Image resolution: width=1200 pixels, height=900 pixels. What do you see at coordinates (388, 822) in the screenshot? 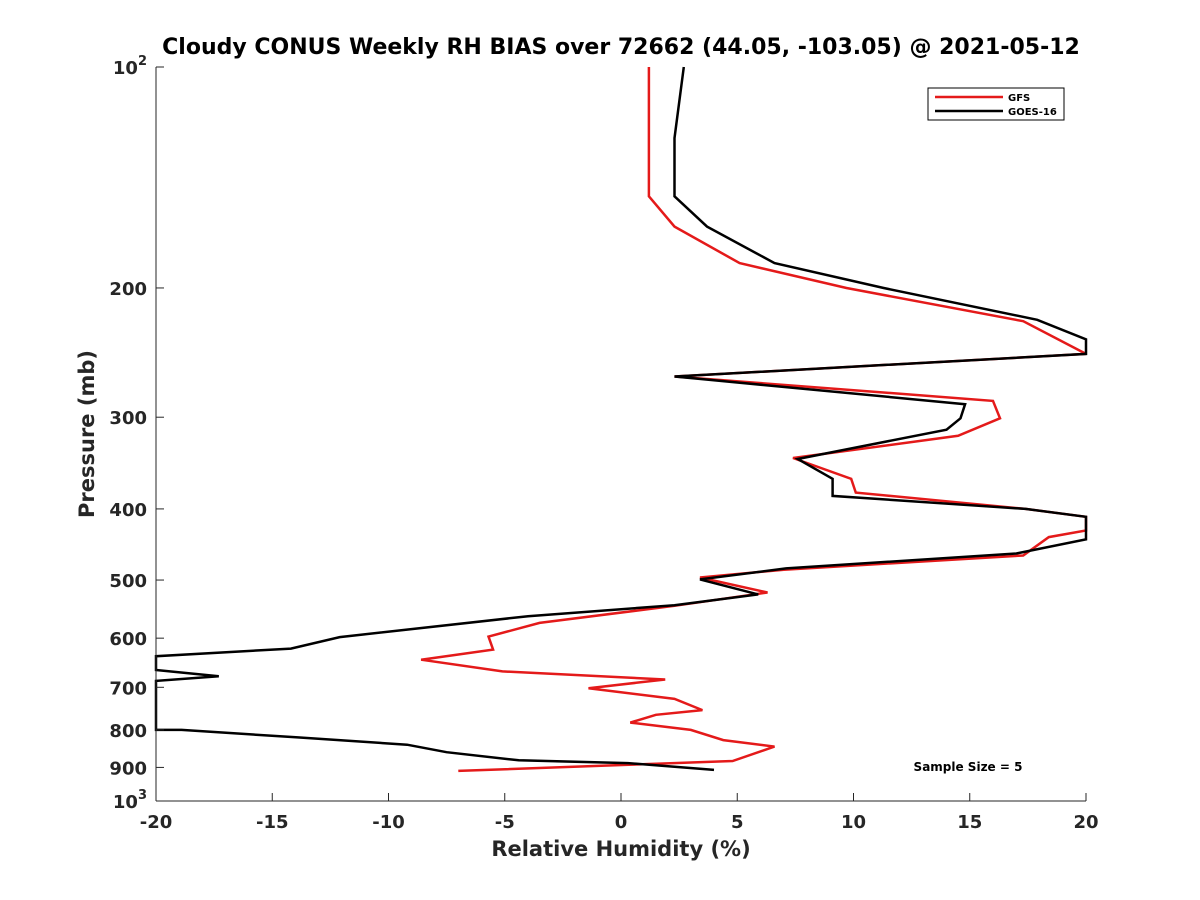
I see `x-tick-label: -10` at bounding box center [388, 822].